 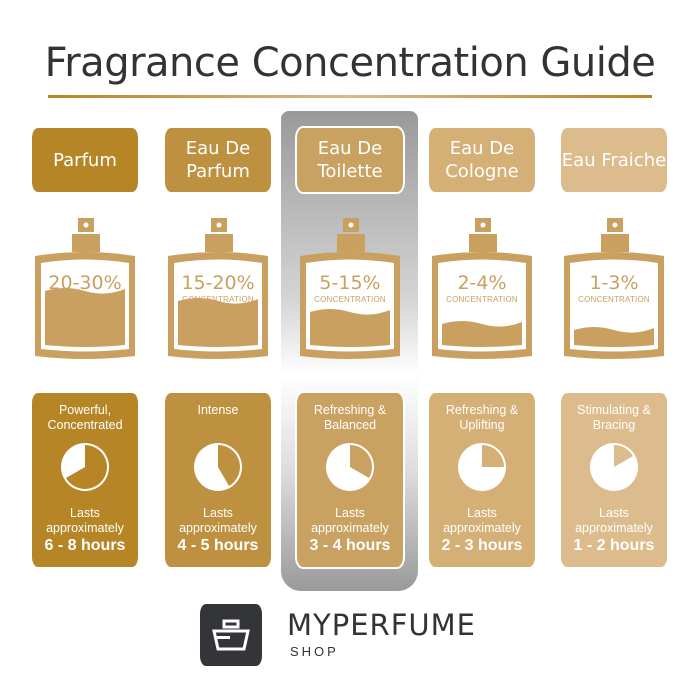 I want to click on brand-name: MYPERFUME, so click(x=381, y=625).